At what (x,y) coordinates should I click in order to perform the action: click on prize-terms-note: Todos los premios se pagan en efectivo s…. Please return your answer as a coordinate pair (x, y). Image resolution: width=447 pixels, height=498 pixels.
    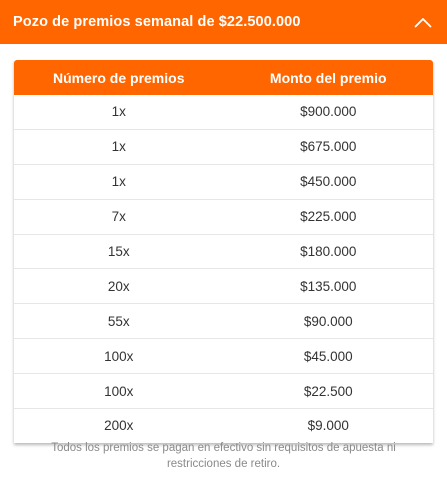
    Looking at the image, I should click on (223, 456).